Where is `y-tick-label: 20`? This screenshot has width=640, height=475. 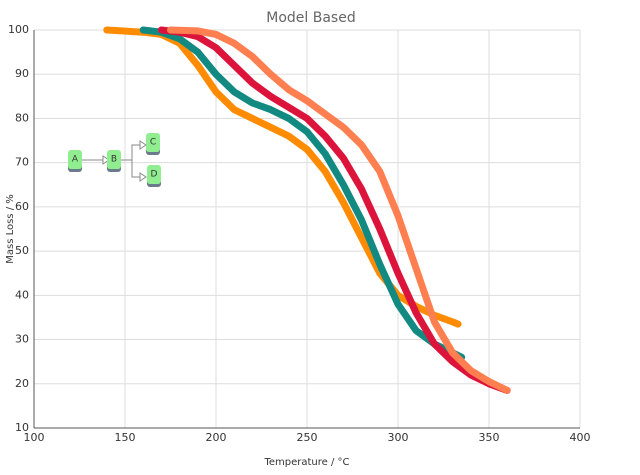
y-tick-label: 20 is located at coordinates (22, 383).